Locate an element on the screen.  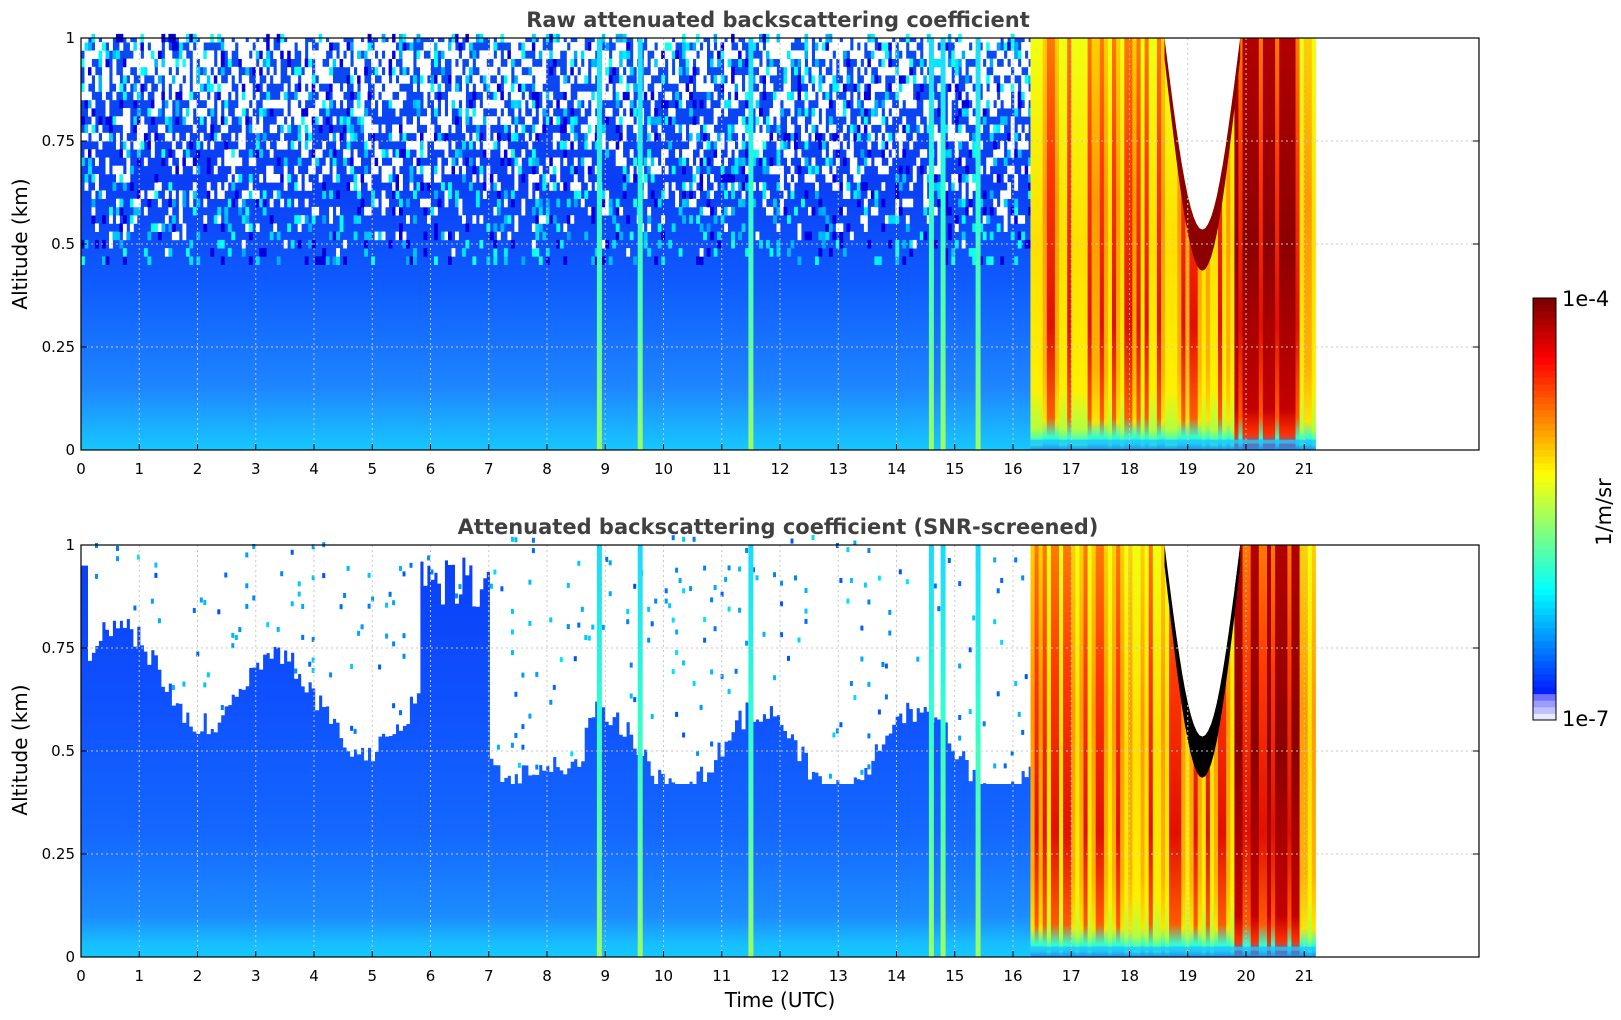
colorbar-min-label: 1e-7 is located at coordinates (1585, 719).